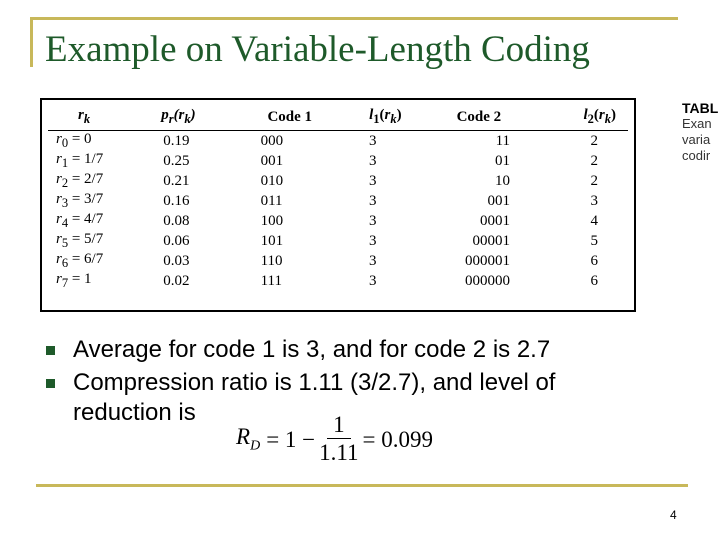 The width and height of the screenshot is (720, 540). Describe the element at coordinates (385, 117) in the screenshot. I see `header-l1: l1(rk)` at that location.